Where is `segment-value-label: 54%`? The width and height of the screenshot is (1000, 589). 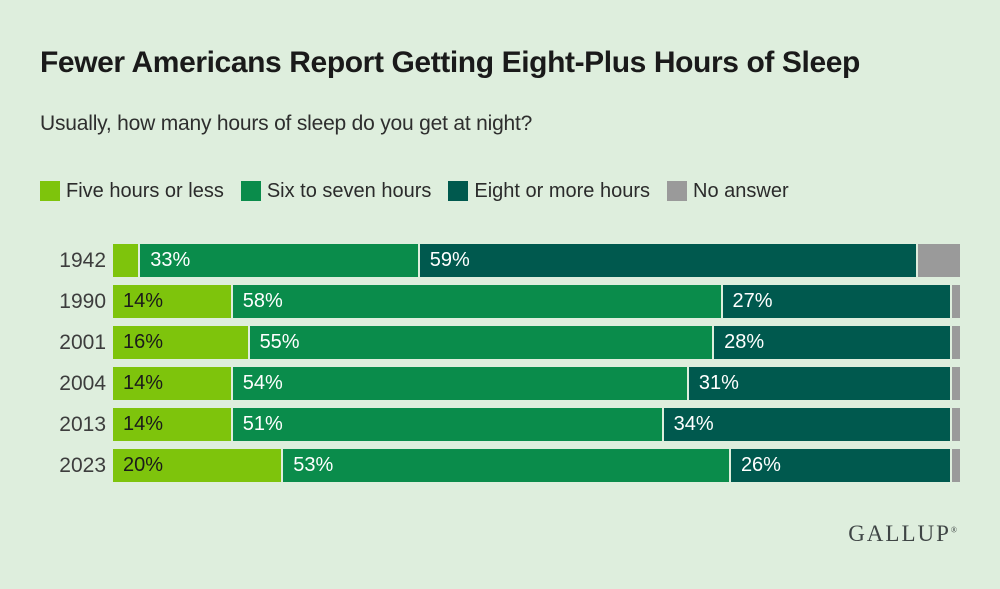 segment-value-label: 54% is located at coordinates (262, 382).